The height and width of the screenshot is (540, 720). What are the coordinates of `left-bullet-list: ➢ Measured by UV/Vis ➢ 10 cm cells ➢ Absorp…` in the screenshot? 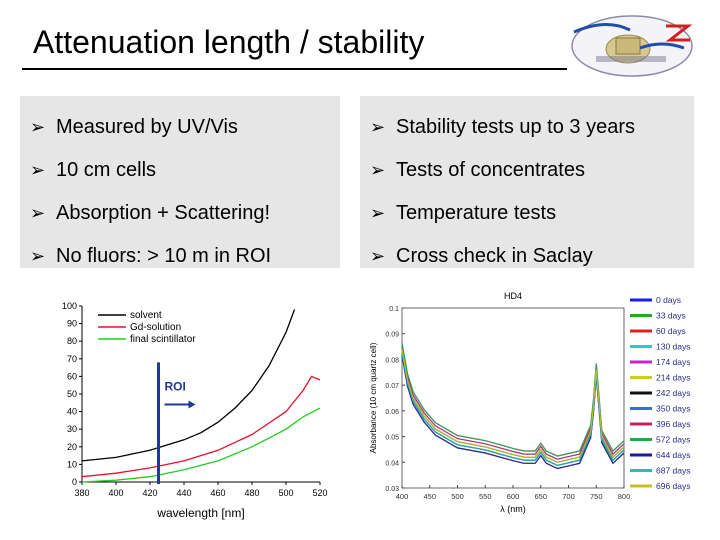 It's located at (180, 187).